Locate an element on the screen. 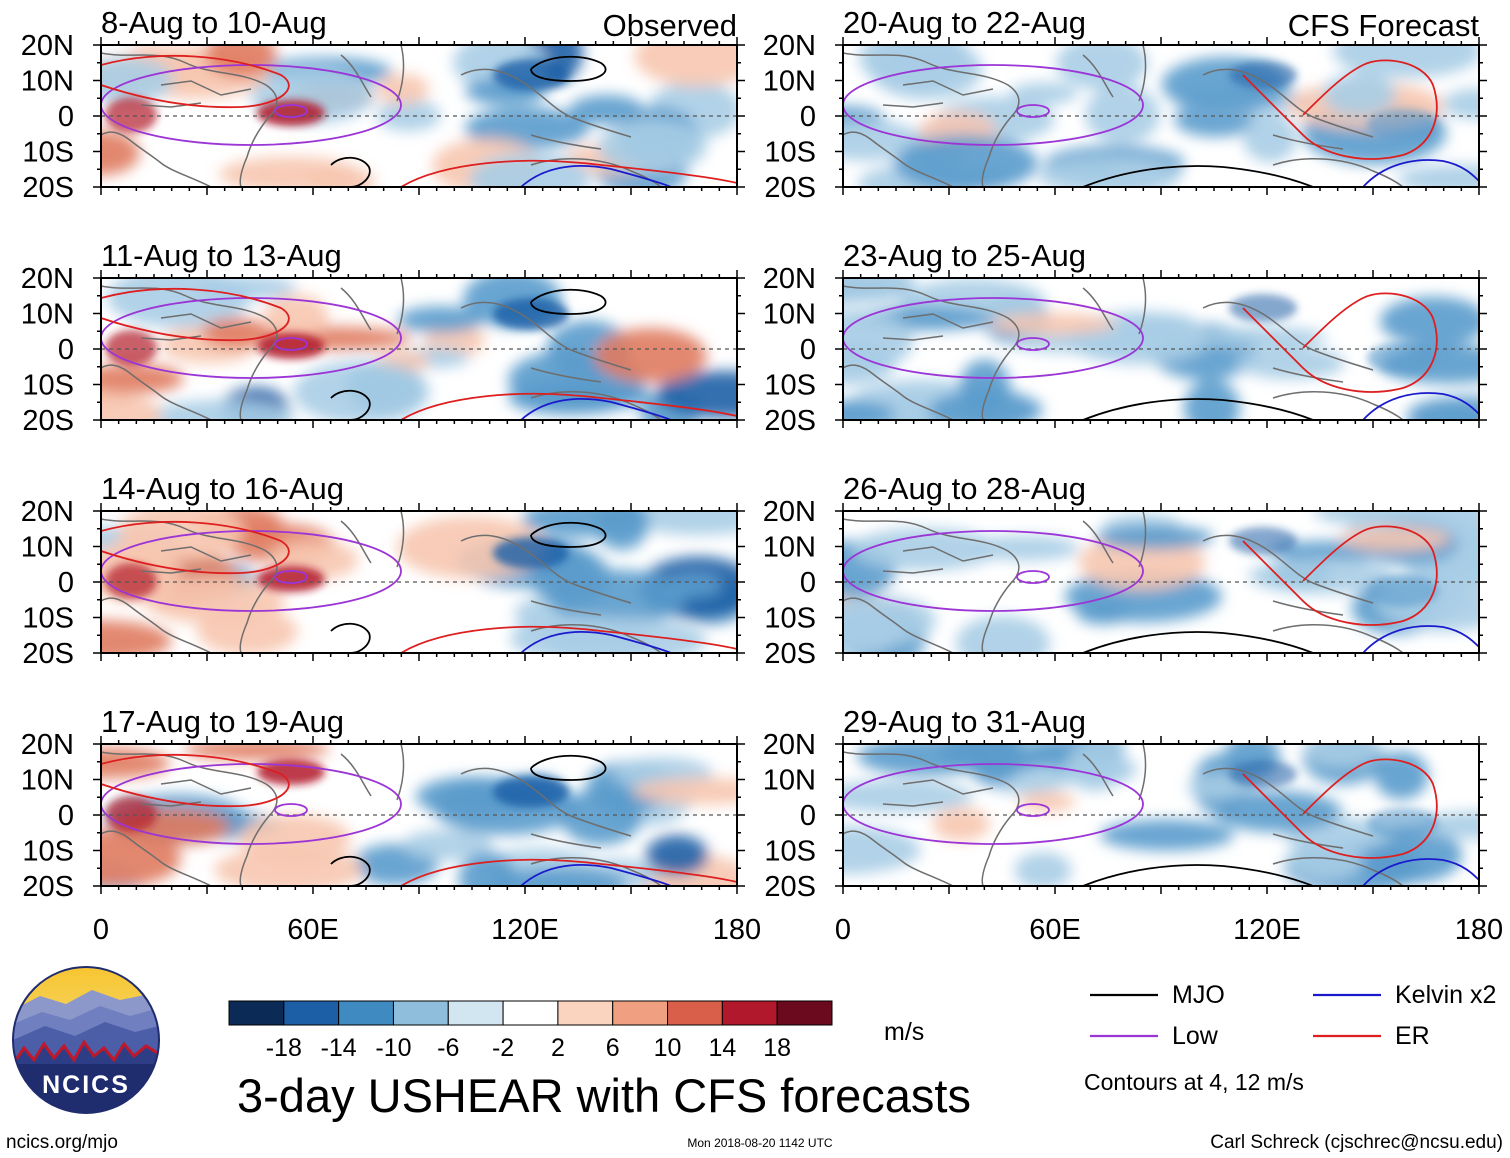  legend: MJO Kelvin x2 Low ER is located at coordinates (1293, 1015).